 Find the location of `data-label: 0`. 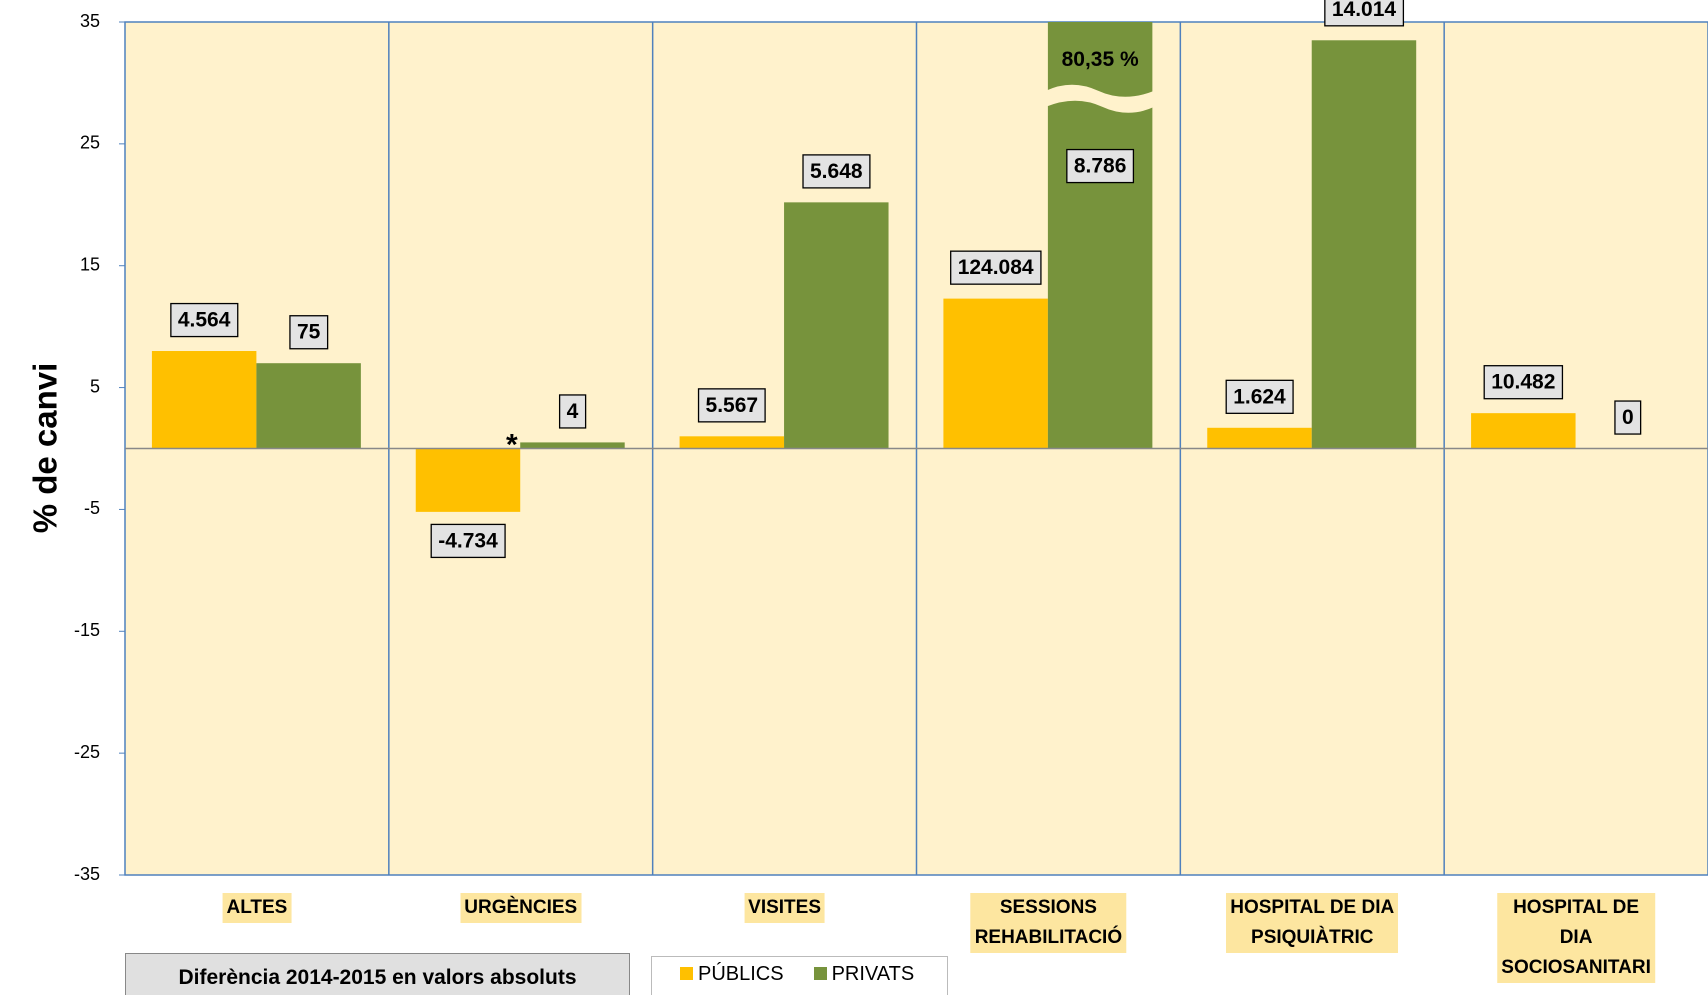

data-label: 0 is located at coordinates (1628, 417).